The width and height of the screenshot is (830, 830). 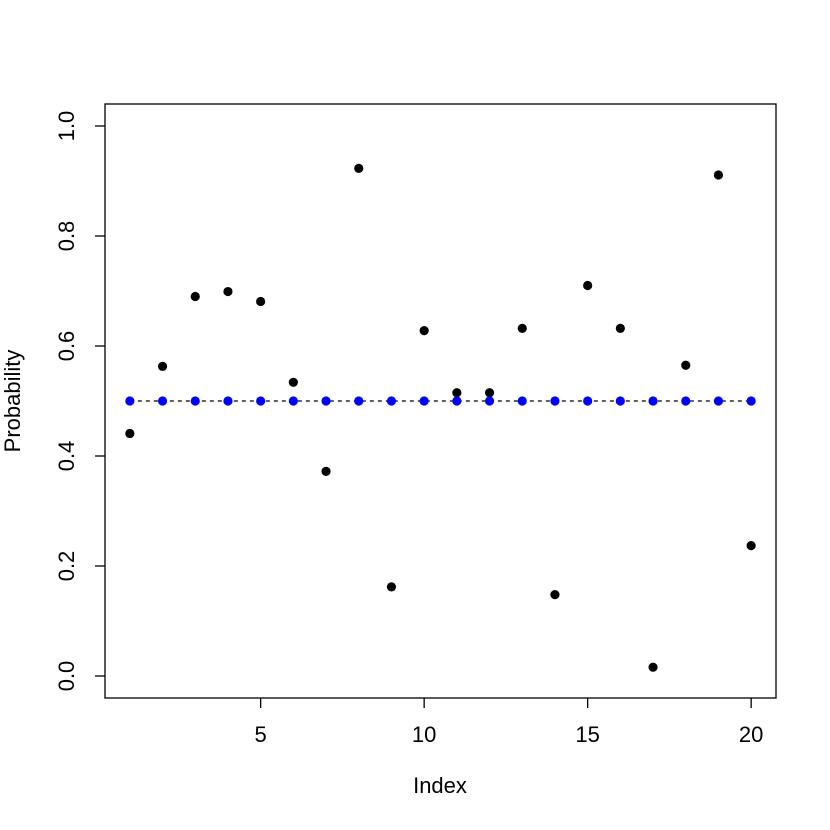 What do you see at coordinates (440, 785) in the screenshot?
I see `x-axis-label: Index` at bounding box center [440, 785].